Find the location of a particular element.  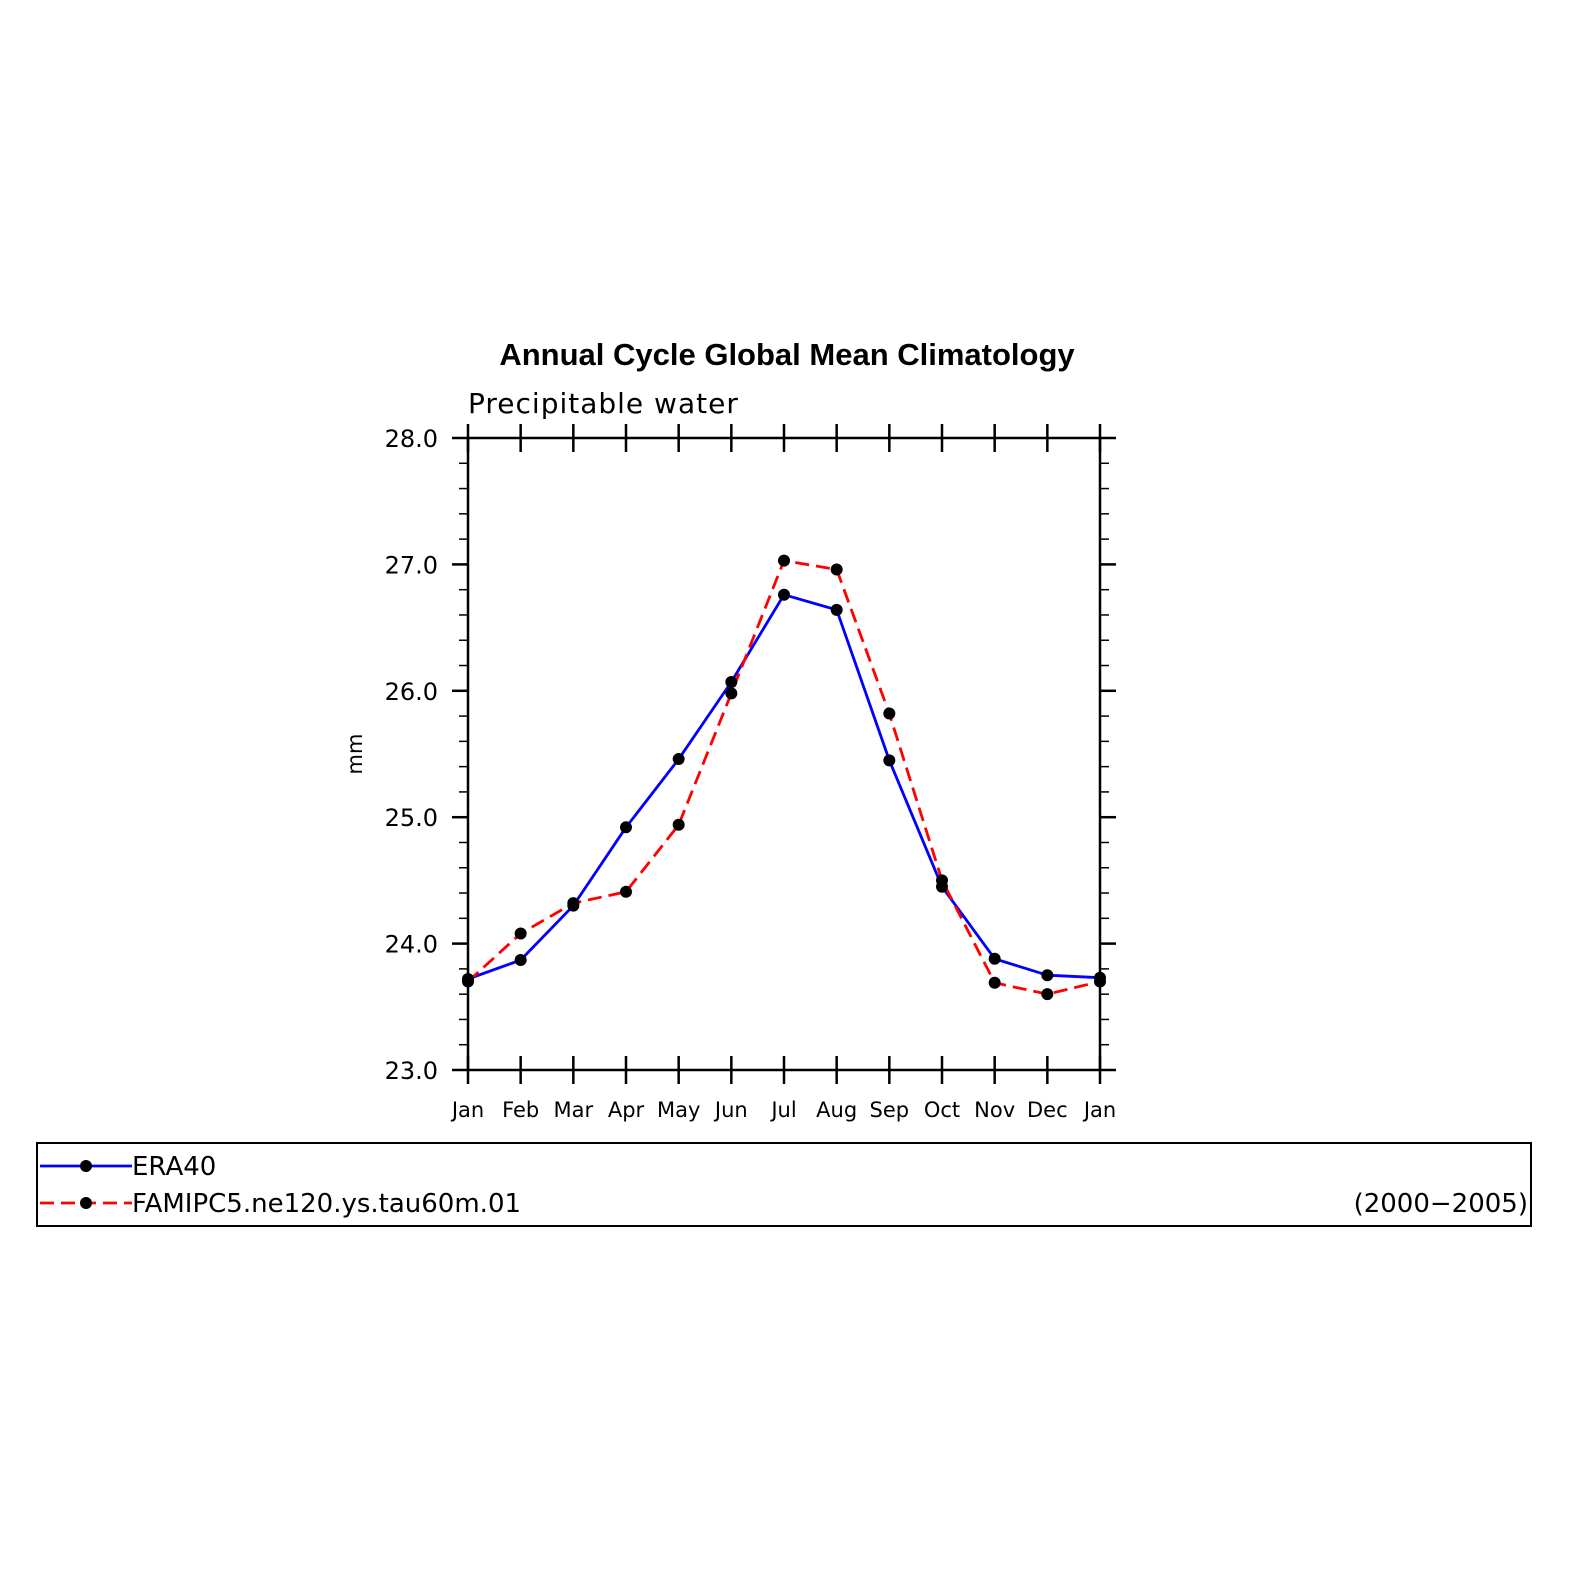

legend-label-1: FAMIPC5.ne120.ys.tau60m.01 is located at coordinates (326, 1204).